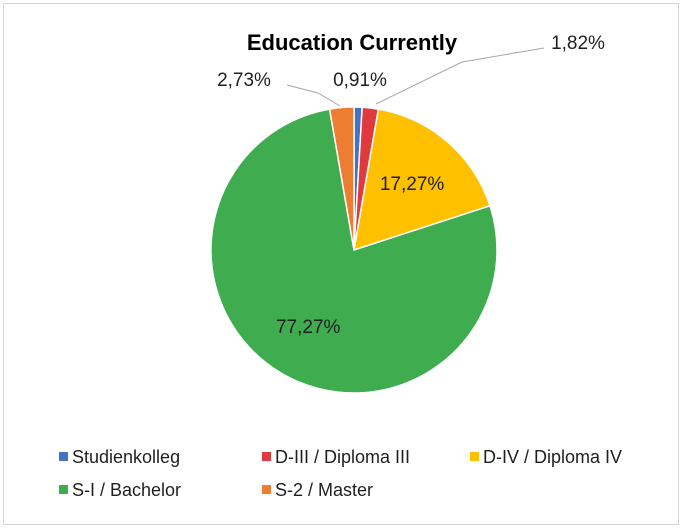  Describe the element at coordinates (341, 178) in the screenshot. I see `pie-slice-s-2-master` at that location.